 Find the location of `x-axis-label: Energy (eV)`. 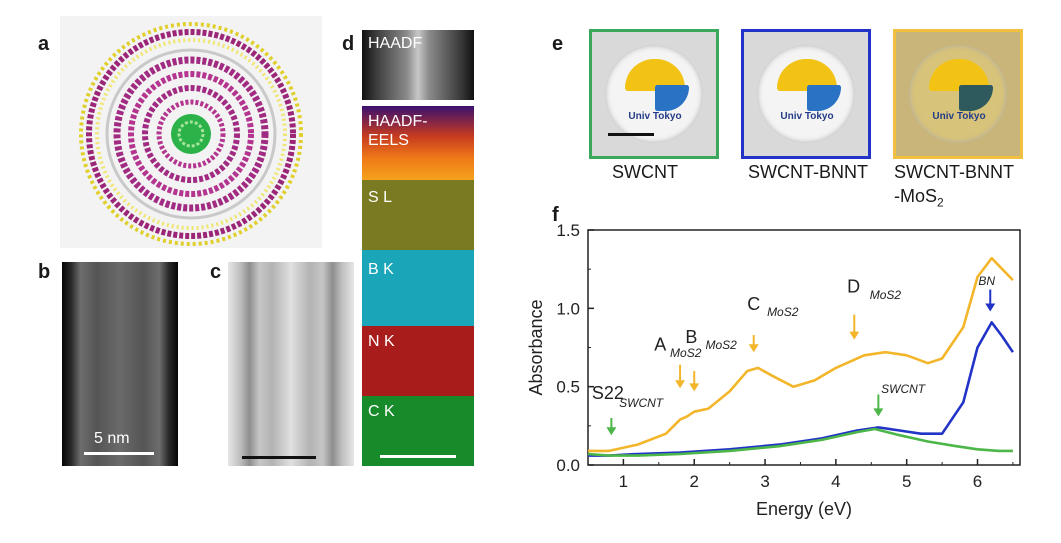

x-axis-label: Energy (eV) is located at coordinates (804, 509).